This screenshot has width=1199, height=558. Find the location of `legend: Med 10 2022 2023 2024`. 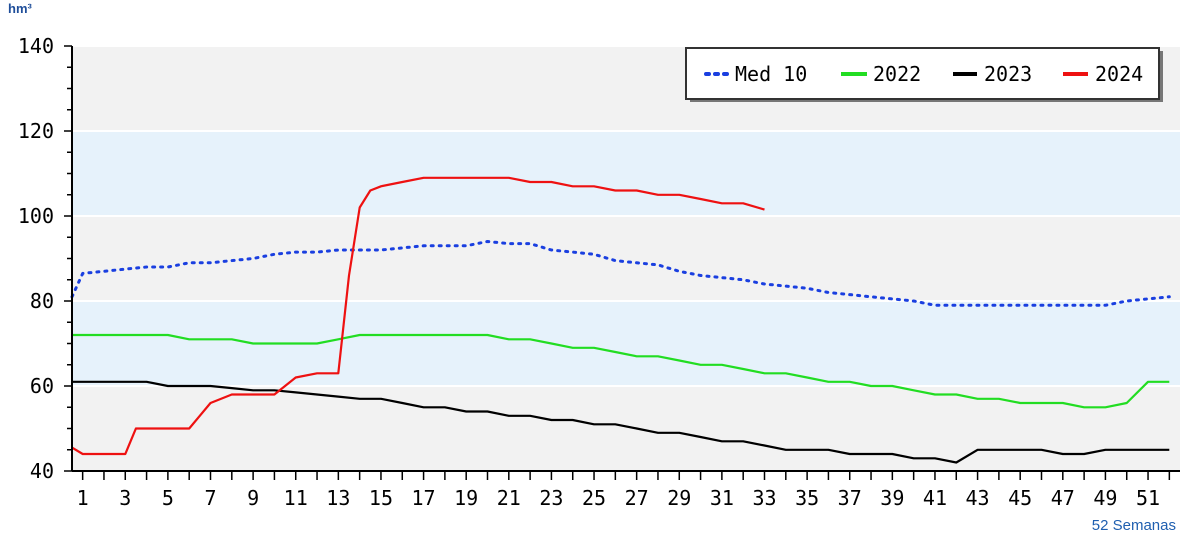

legend: Med 10 2022 2023 2024 is located at coordinates (924, 74).